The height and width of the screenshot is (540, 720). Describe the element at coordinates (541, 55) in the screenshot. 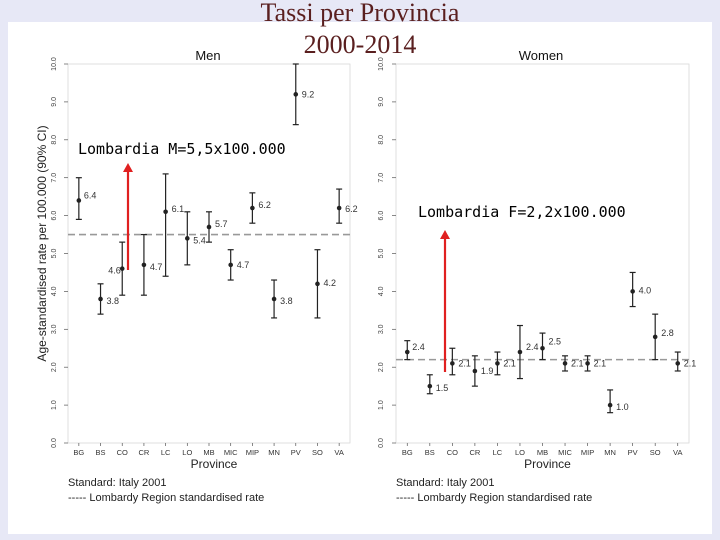

I see `chart-title: Women` at that location.